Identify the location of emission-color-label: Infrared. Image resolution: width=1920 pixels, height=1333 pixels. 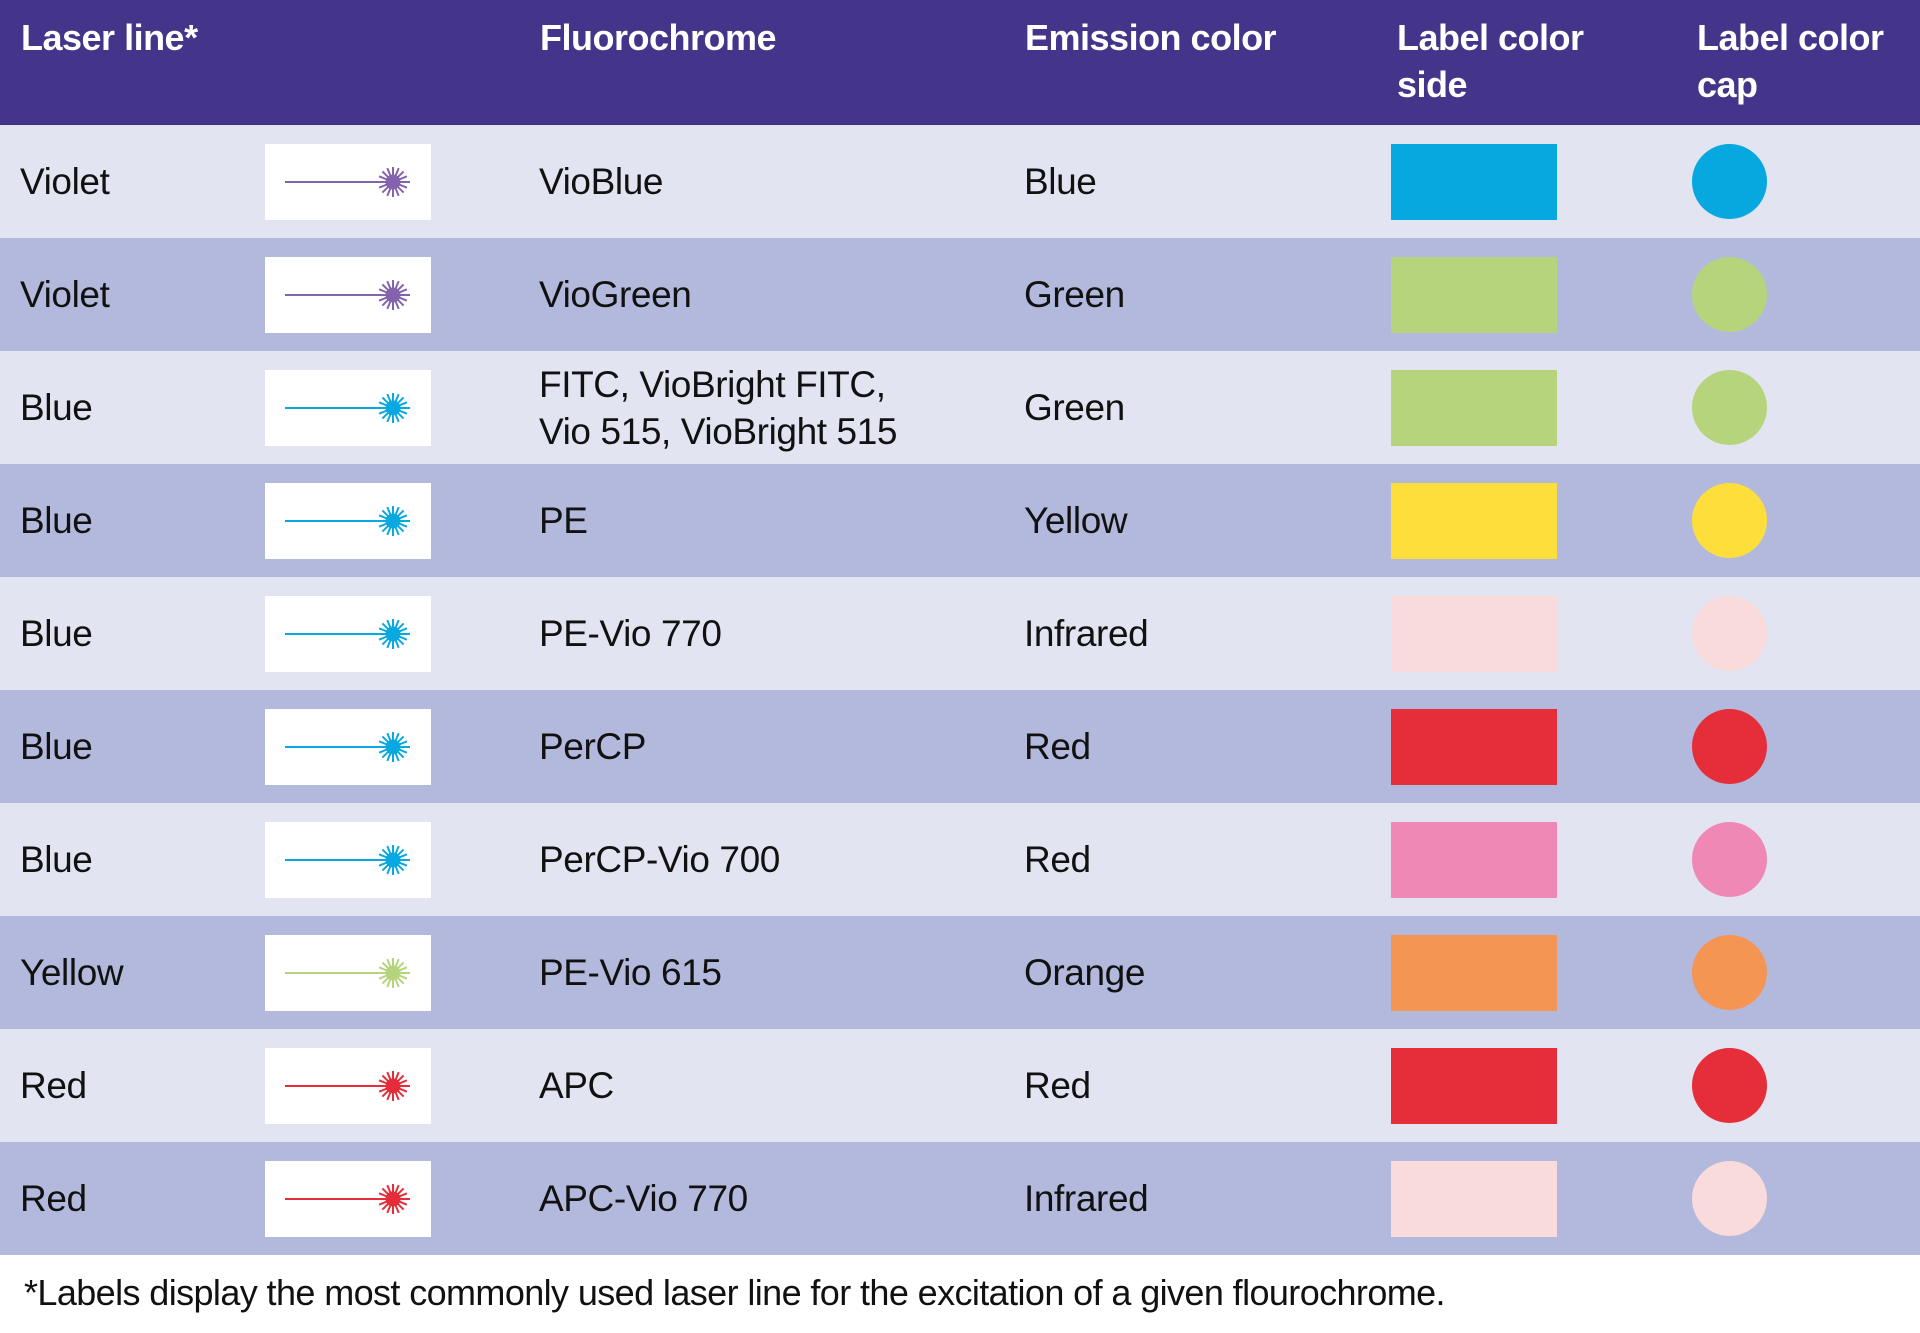
(1086, 1198).